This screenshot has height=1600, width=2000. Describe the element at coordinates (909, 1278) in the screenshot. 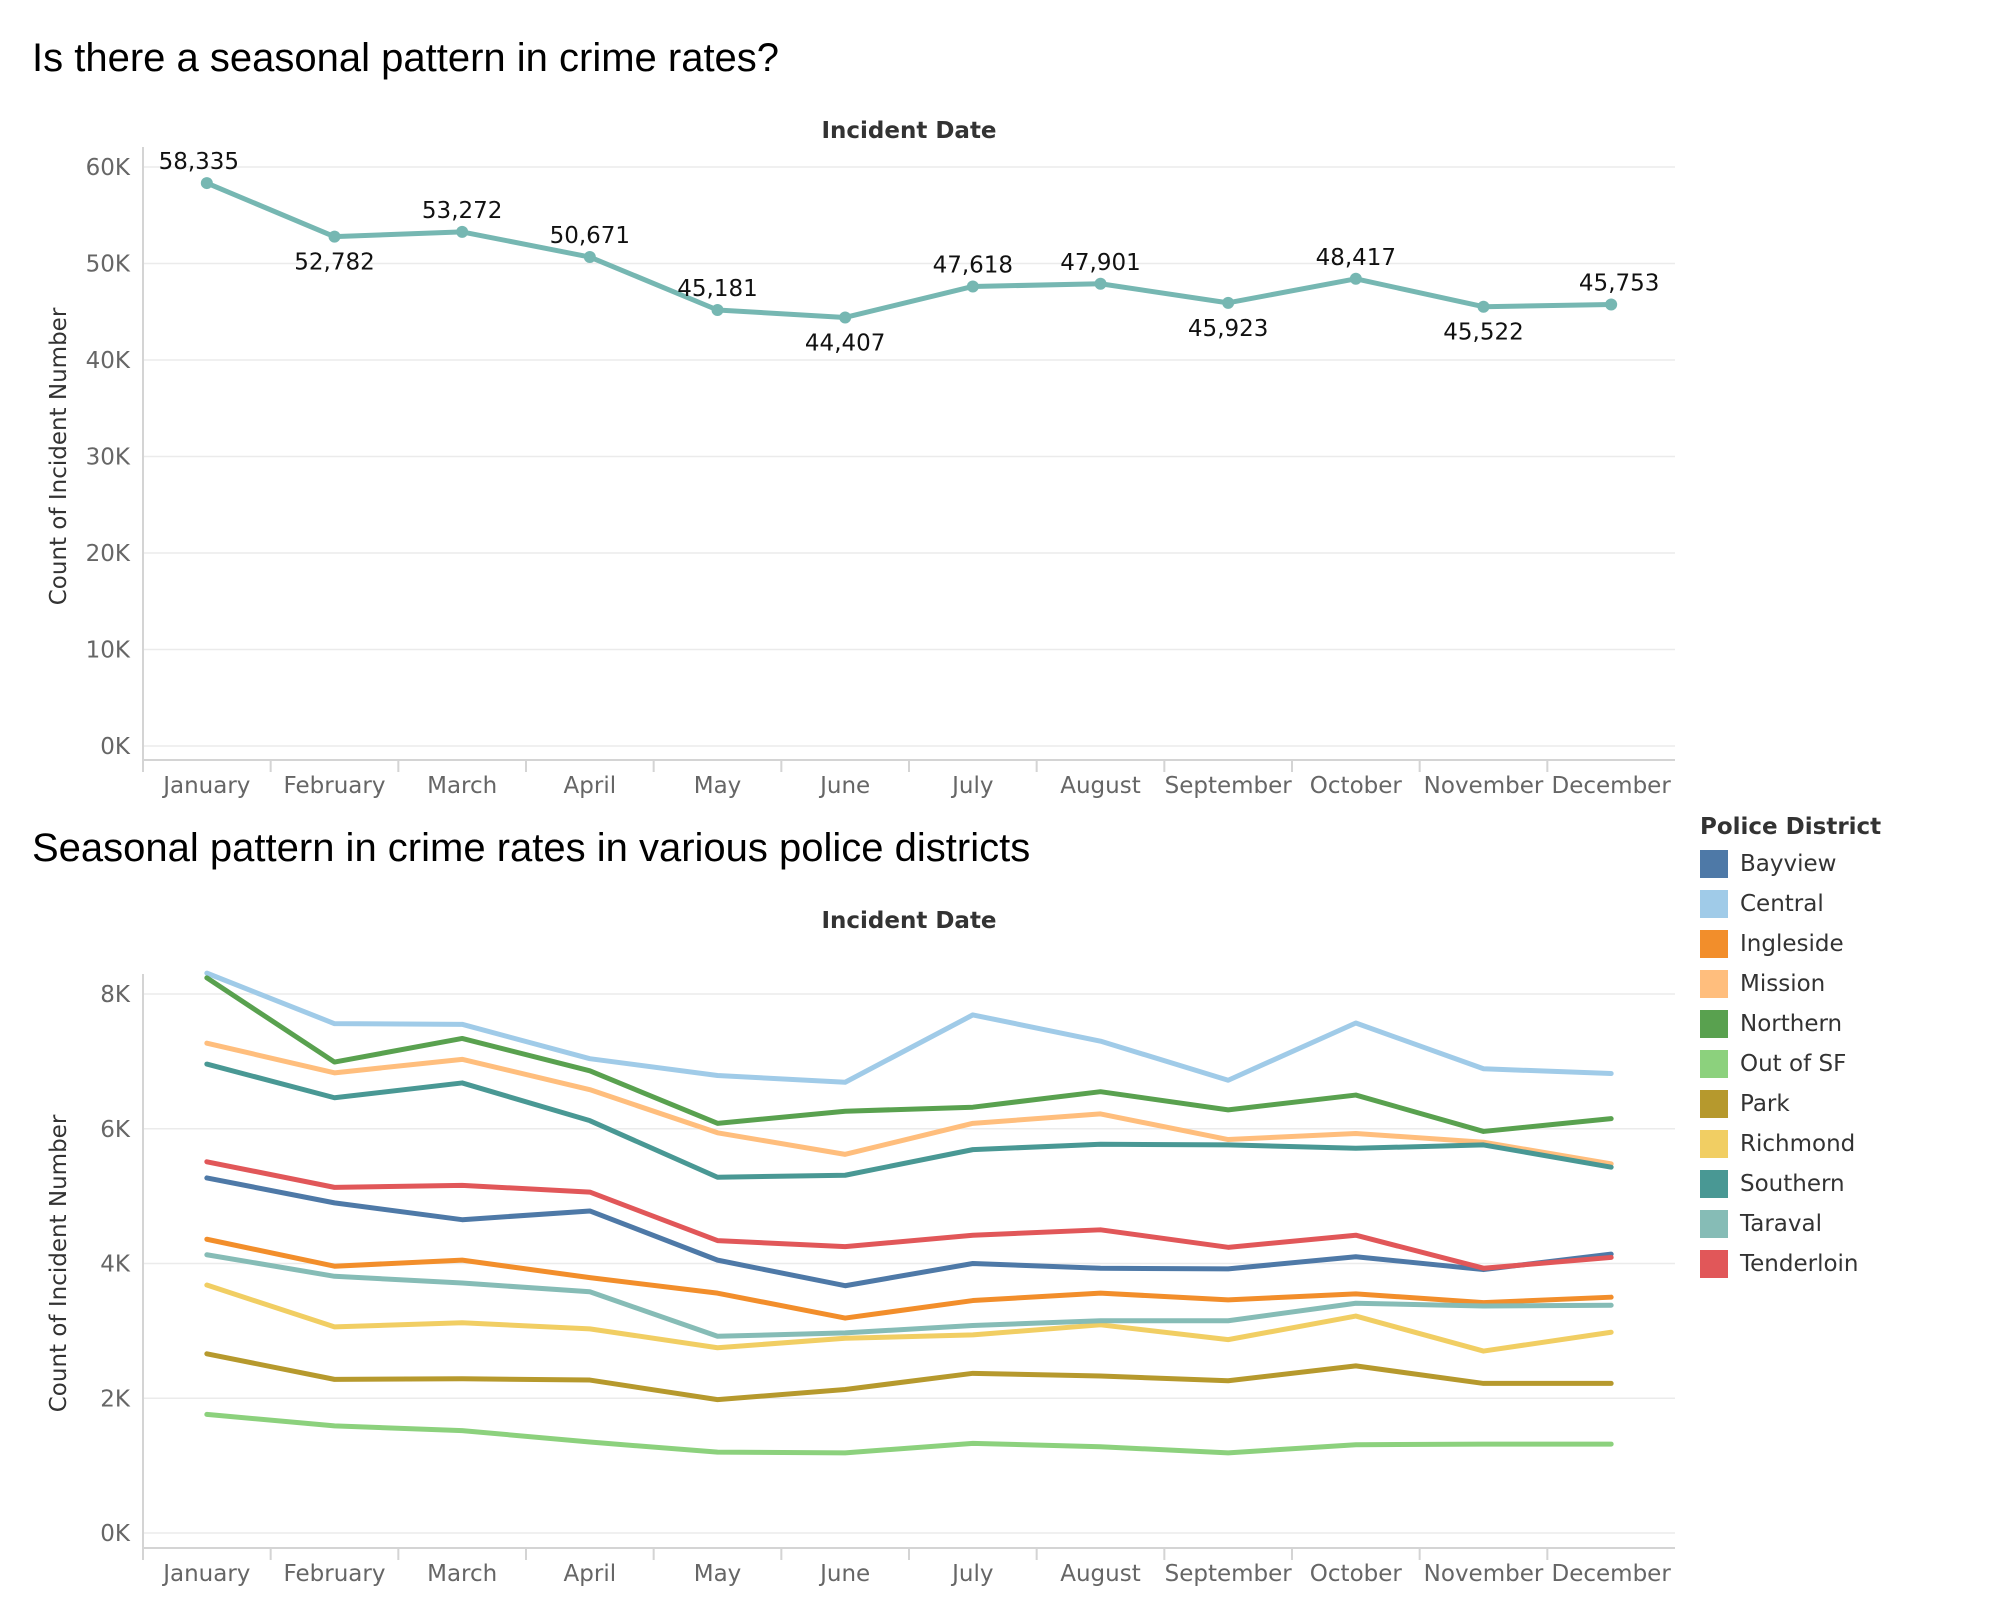

I see `series-line-ingleside` at that location.